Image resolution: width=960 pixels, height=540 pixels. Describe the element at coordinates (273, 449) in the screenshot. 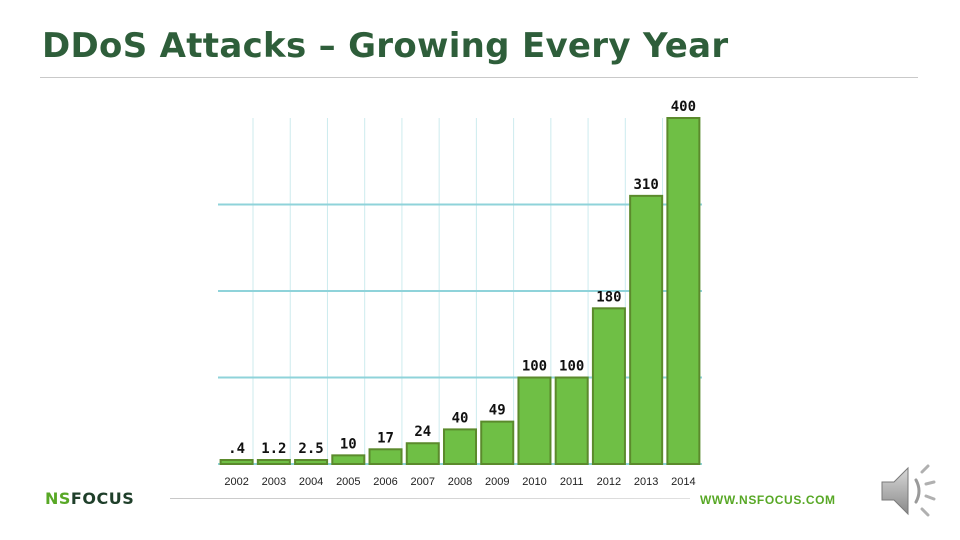

I see `data-label: 1.2` at that location.